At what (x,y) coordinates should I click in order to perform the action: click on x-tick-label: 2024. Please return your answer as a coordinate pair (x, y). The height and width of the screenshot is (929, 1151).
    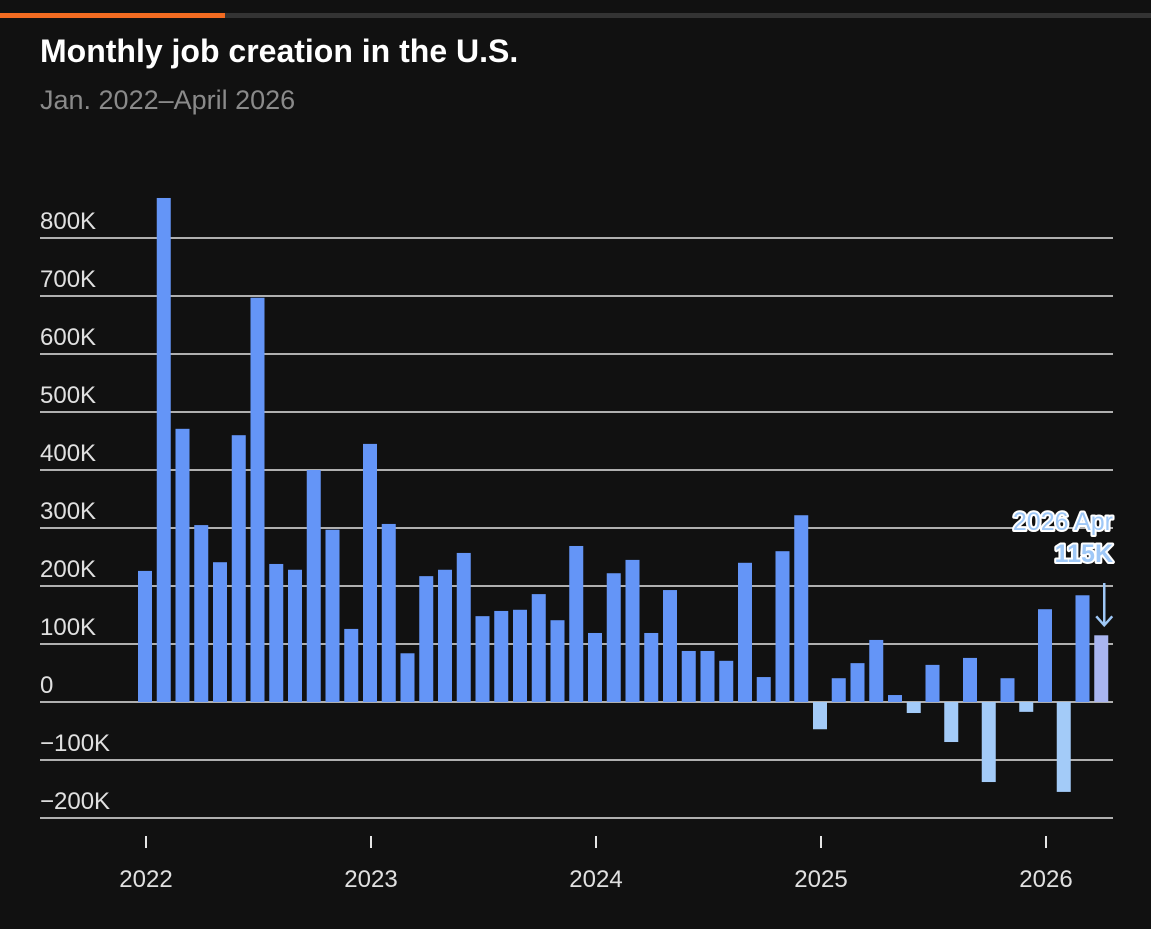
    Looking at the image, I should click on (595, 879).